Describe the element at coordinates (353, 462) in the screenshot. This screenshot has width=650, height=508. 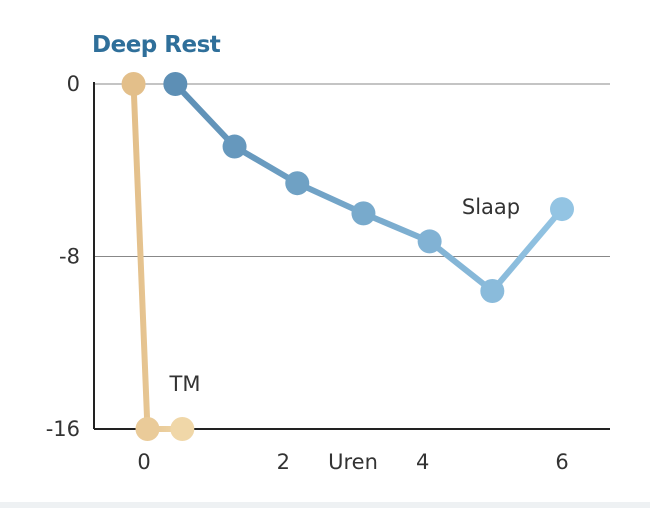
I see `x-axis-label: Uren` at that location.